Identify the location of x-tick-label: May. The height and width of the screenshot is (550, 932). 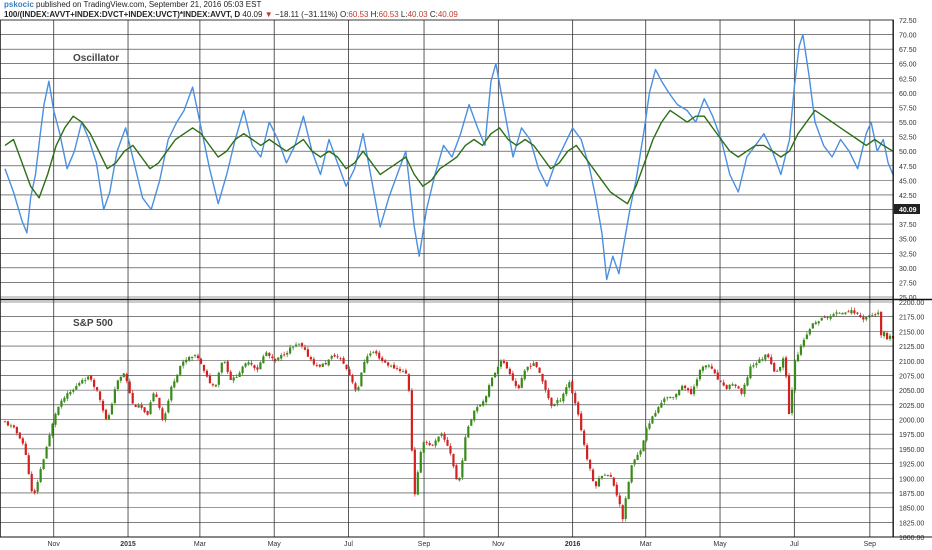
(720, 544).